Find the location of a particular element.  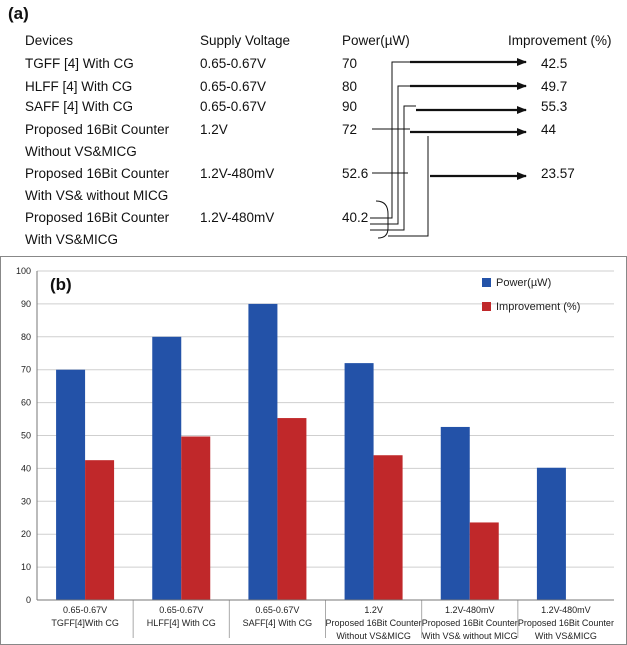

row-5-device-line-2: With VS& without MICG is located at coordinates (97, 195).